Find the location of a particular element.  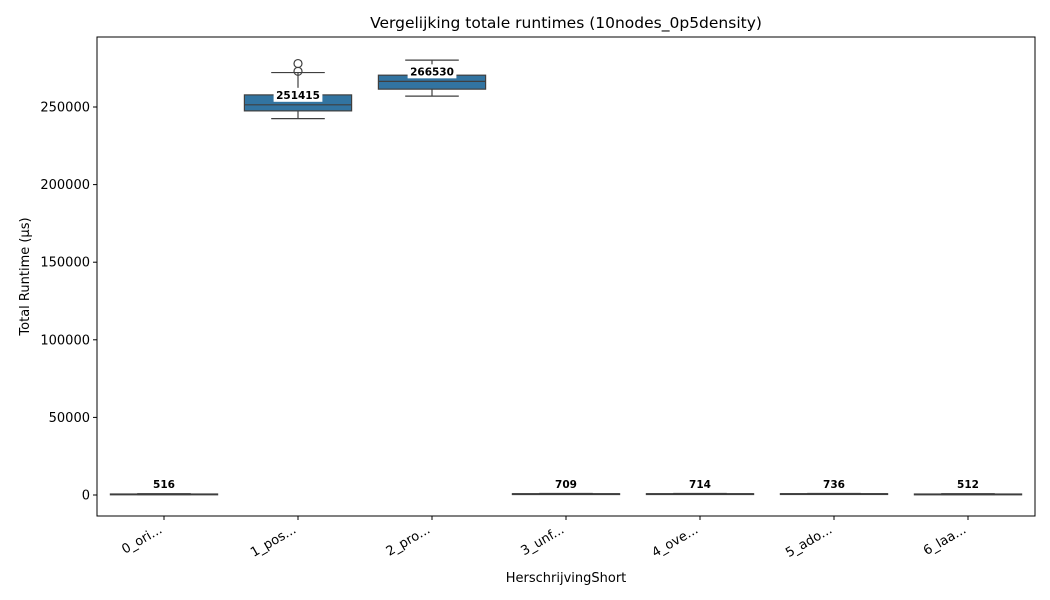

median-label: 251415 is located at coordinates (298, 96).